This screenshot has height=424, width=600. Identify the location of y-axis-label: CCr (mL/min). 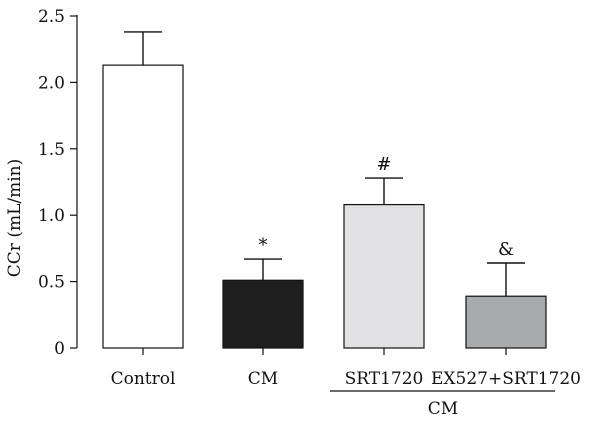
(15, 218).